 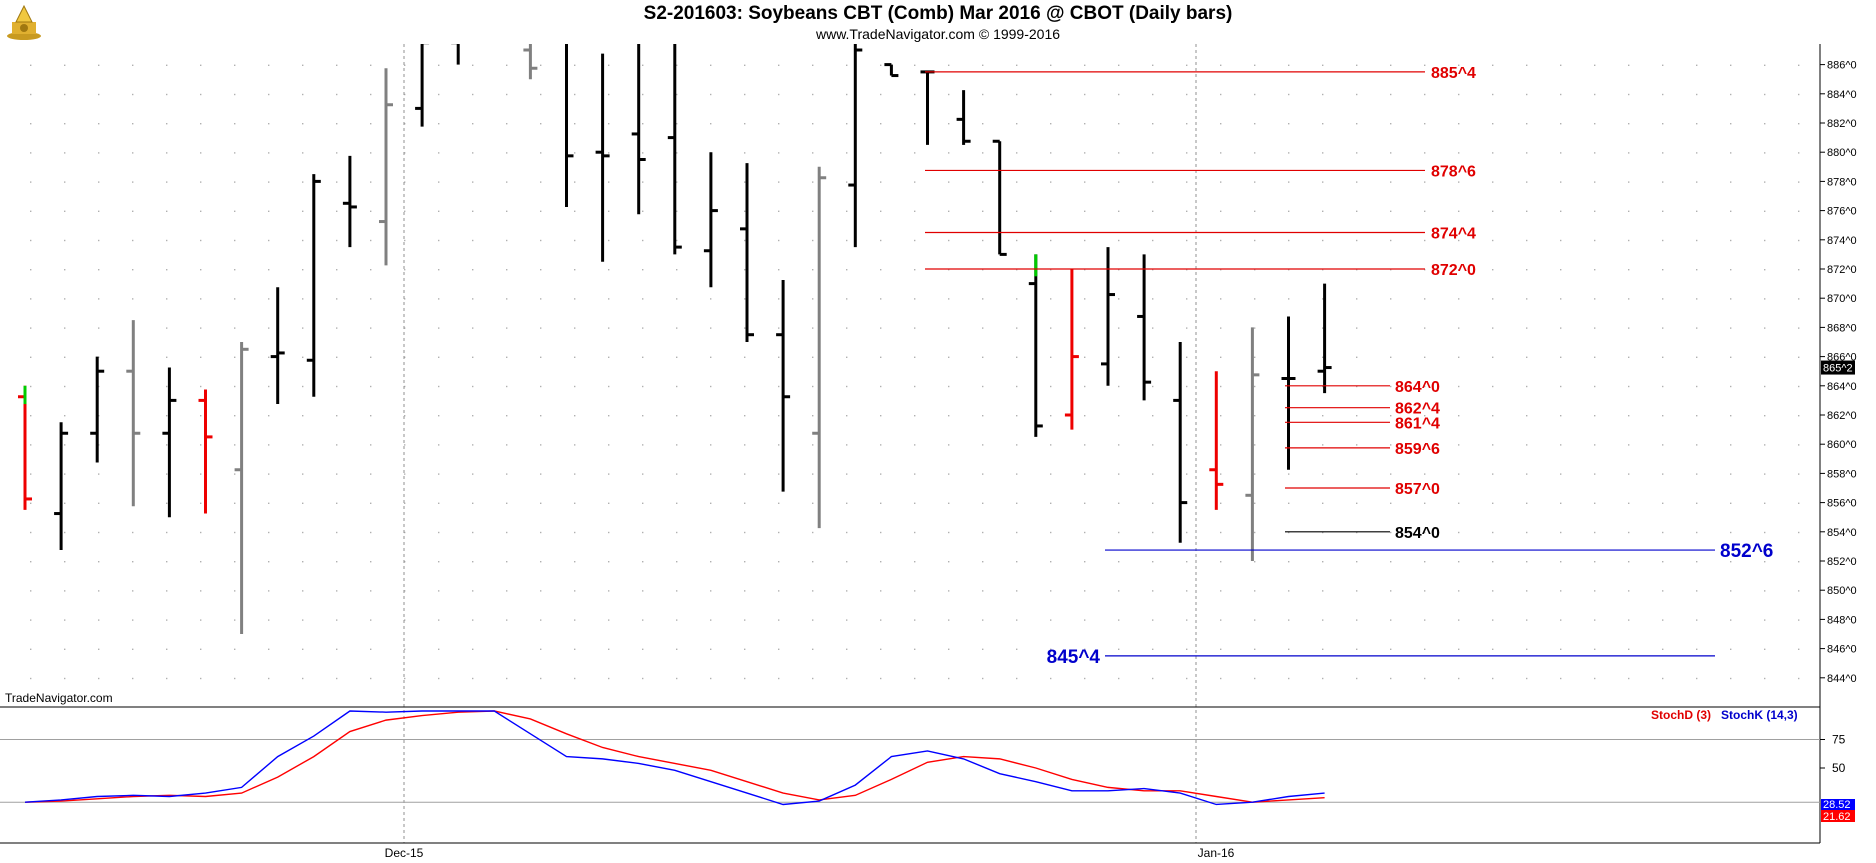 What do you see at coordinates (1842, 650) in the screenshot?
I see `price-tick-label: 846^0` at bounding box center [1842, 650].